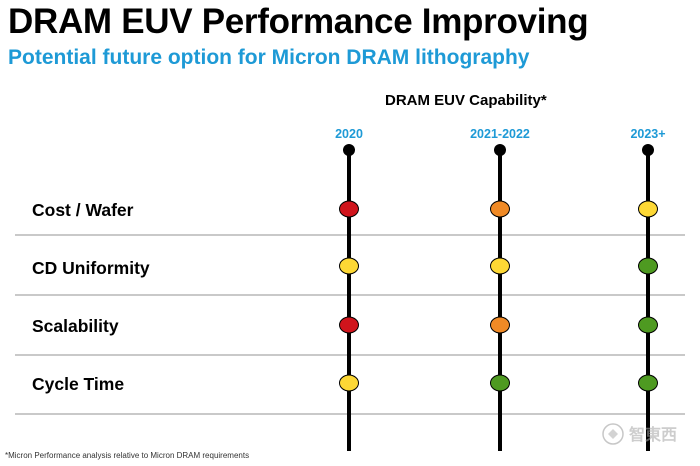 The height and width of the screenshot is (466, 700). Describe the element at coordinates (298, 21) in the screenshot. I see `slide-title: DRAM EUV Performance Improving` at that location.